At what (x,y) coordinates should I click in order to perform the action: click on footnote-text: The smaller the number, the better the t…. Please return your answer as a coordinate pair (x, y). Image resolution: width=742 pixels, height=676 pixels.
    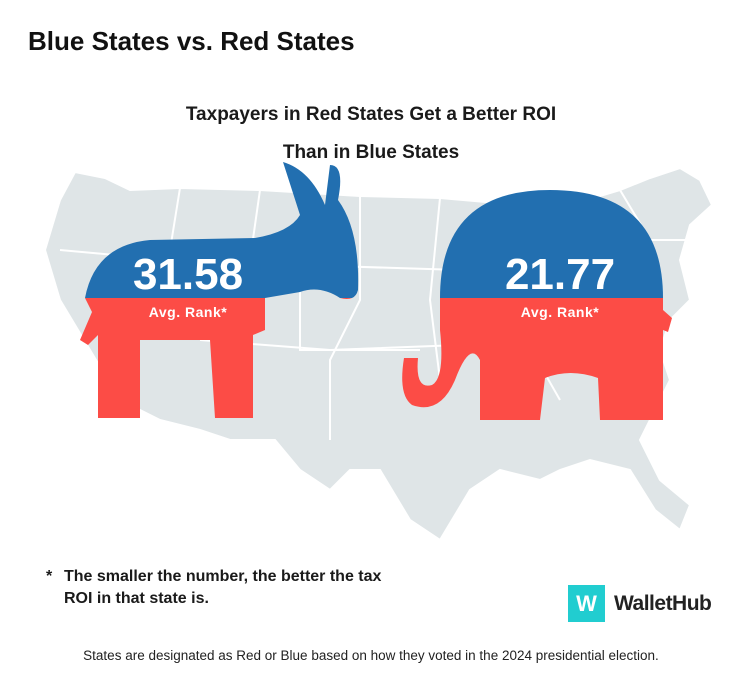
    Looking at the image, I should click on (223, 587).